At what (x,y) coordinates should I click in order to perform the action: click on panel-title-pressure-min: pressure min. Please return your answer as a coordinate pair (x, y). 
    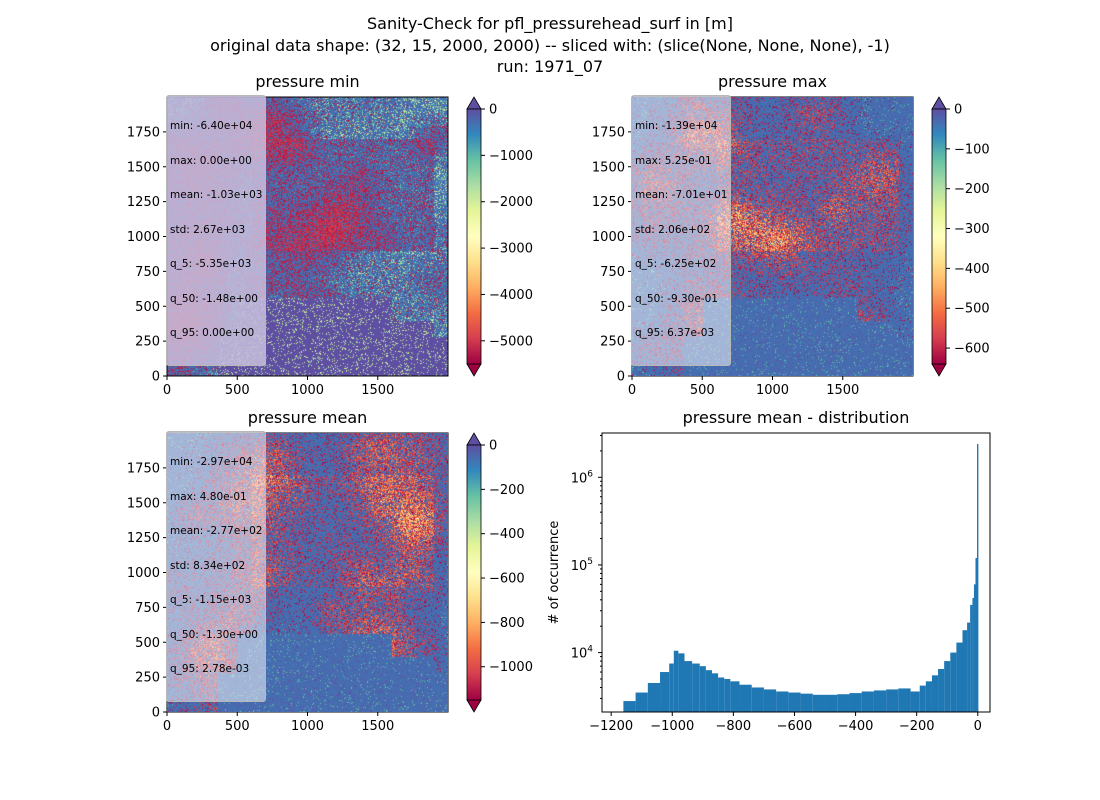
    Looking at the image, I should click on (307, 81).